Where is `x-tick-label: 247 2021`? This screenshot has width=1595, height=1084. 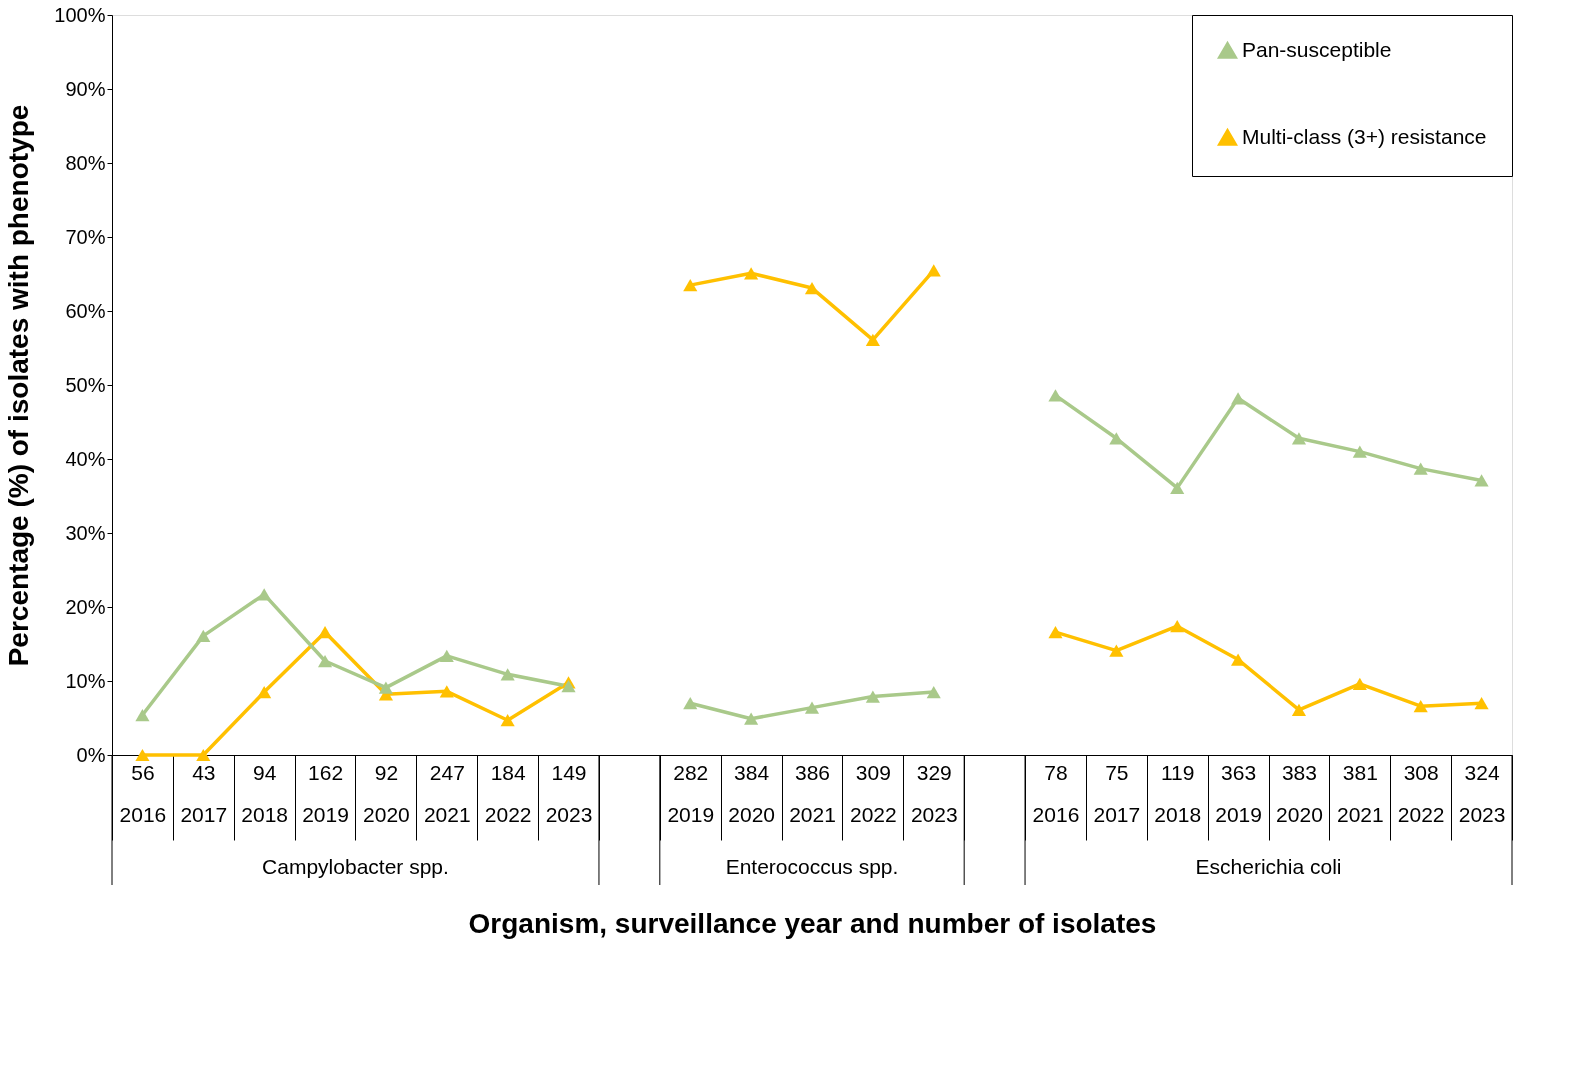
x-tick-label: 247 2021 is located at coordinates (447, 793).